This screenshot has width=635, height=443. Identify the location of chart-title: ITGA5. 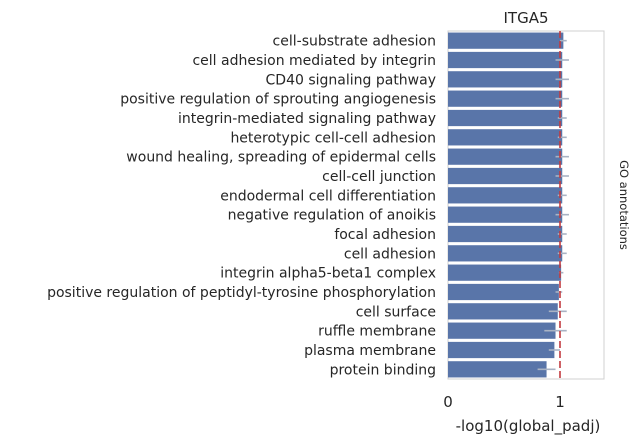
(525, 18).